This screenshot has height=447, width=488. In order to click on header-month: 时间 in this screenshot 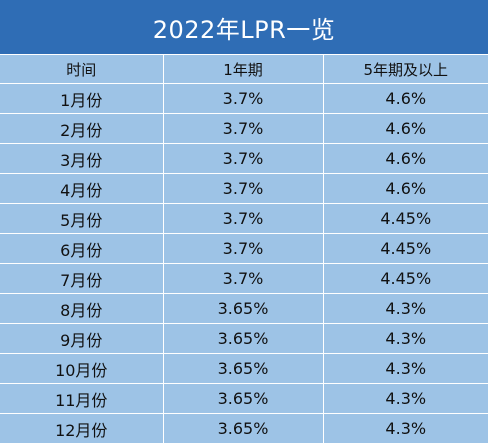, I will do `click(82, 69)`.